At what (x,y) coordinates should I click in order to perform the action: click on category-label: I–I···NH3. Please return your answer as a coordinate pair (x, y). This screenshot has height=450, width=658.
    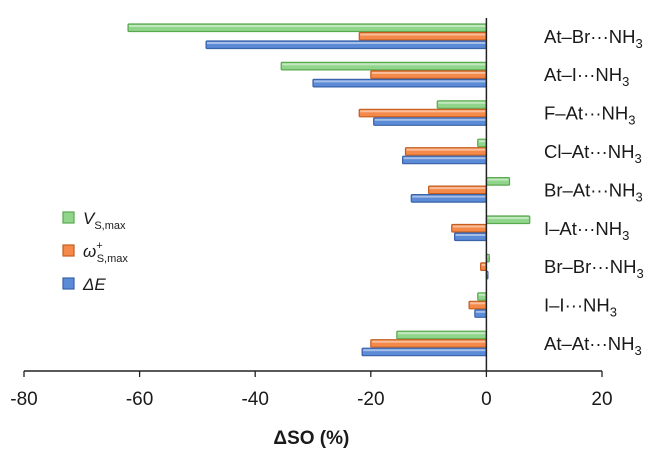
    Looking at the image, I should click on (580, 307).